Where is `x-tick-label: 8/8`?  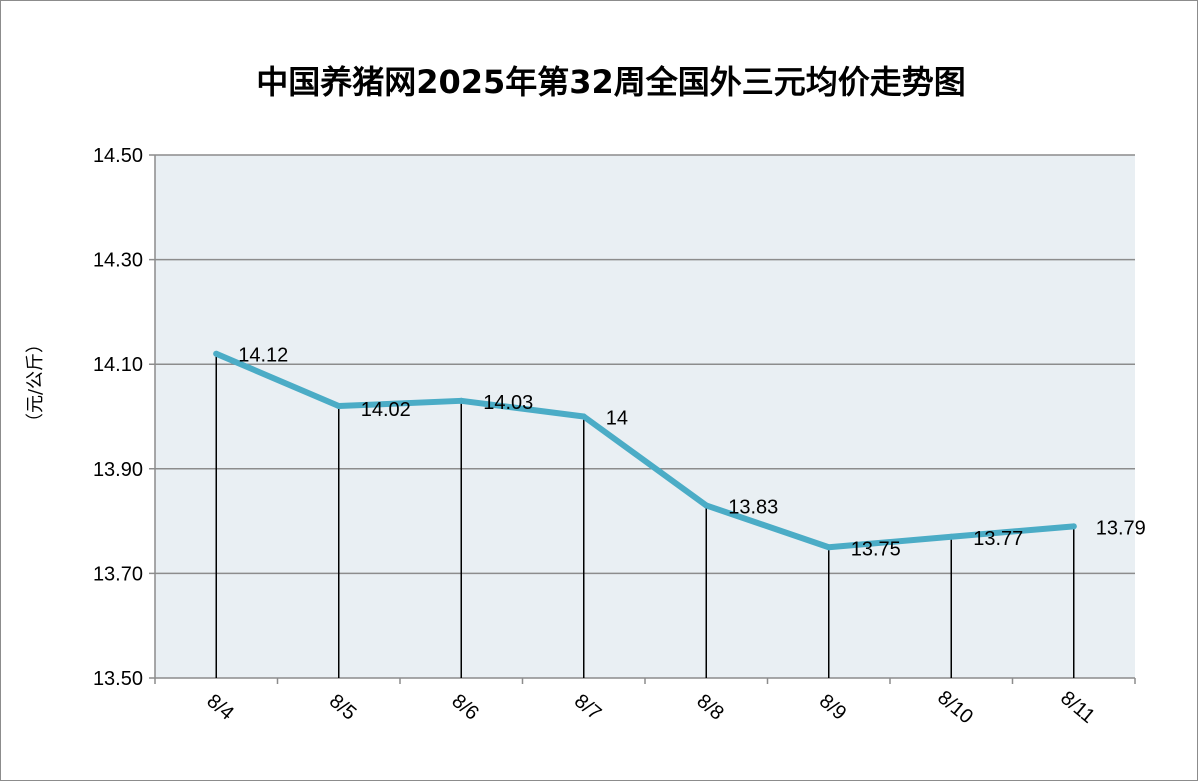 x-tick-label: 8/8 is located at coordinates (709, 707).